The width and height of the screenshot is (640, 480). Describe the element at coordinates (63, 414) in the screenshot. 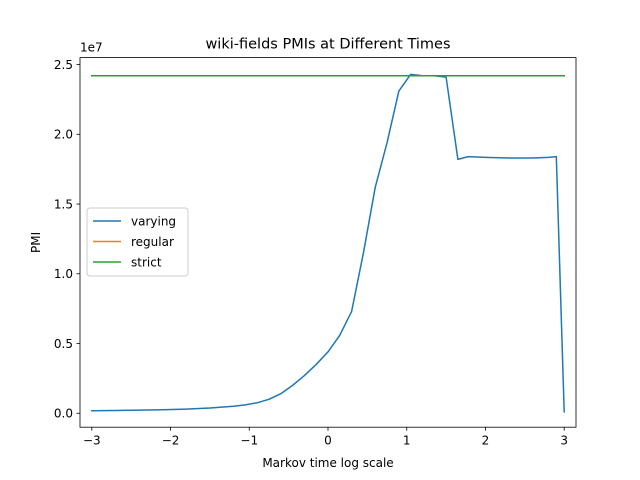

I see `y-tick-label: 0.0` at that location.